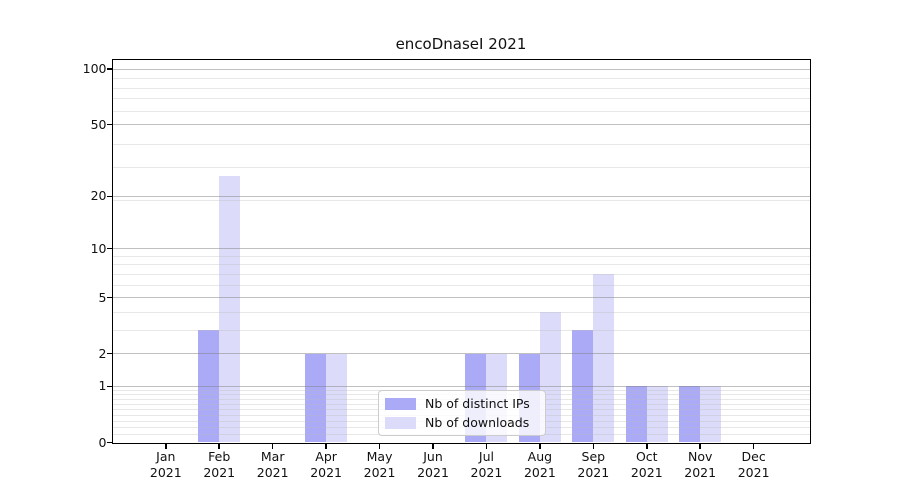 This screenshot has width=900, height=500. Describe the element at coordinates (477, 422) in the screenshot. I see `legend-label-downloads: Nb of downloads` at that location.